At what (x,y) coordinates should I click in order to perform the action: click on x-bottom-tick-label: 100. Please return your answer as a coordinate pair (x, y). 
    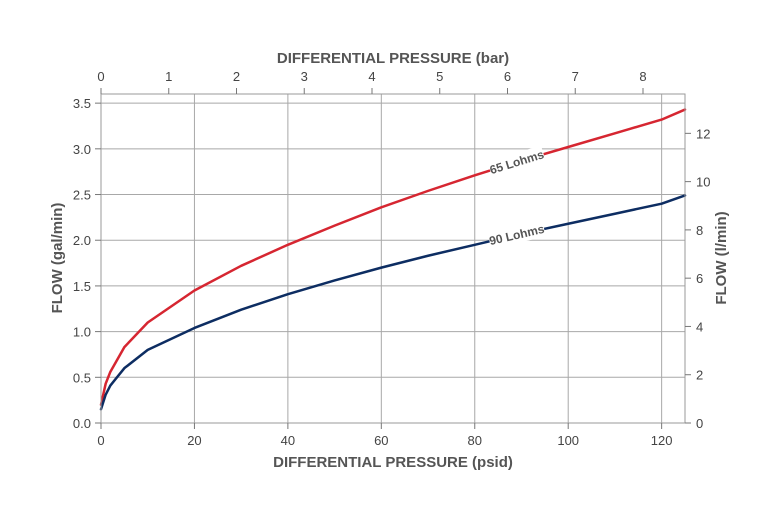
    Looking at the image, I should click on (568, 440).